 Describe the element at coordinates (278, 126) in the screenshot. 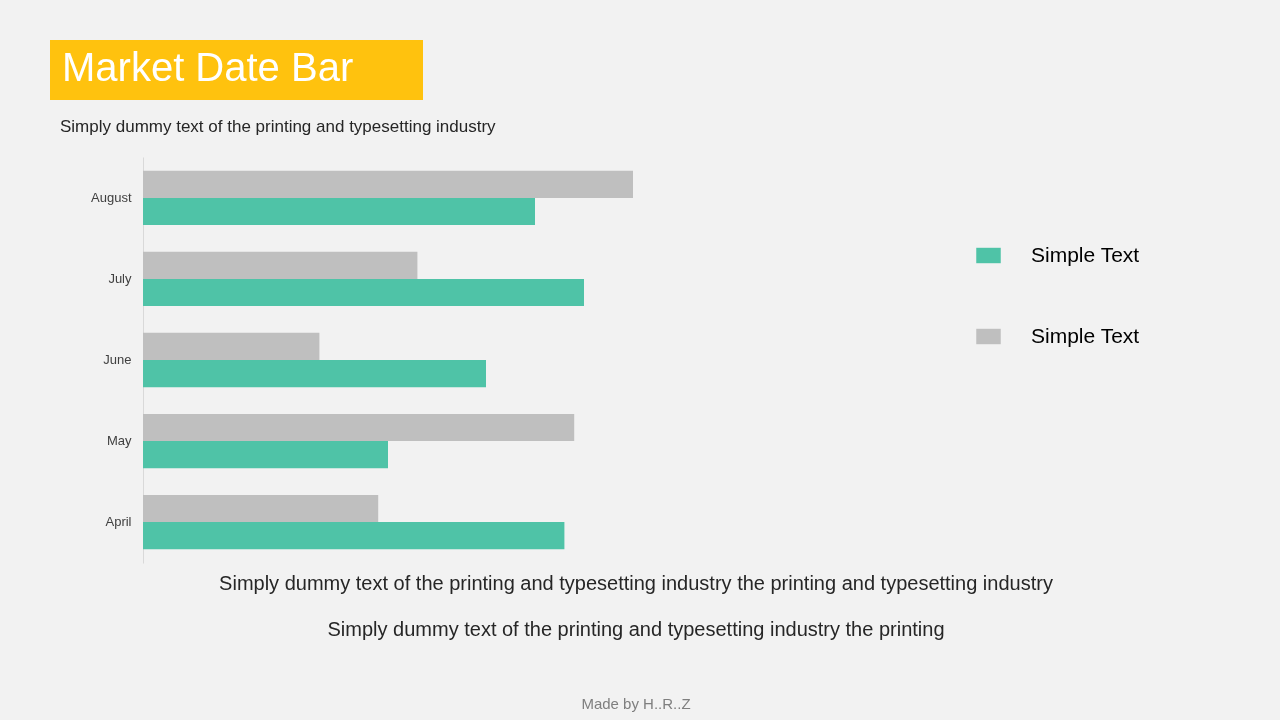

I see `chart-subtitle: Simply dummy text of the printing and typesetting industry` at that location.